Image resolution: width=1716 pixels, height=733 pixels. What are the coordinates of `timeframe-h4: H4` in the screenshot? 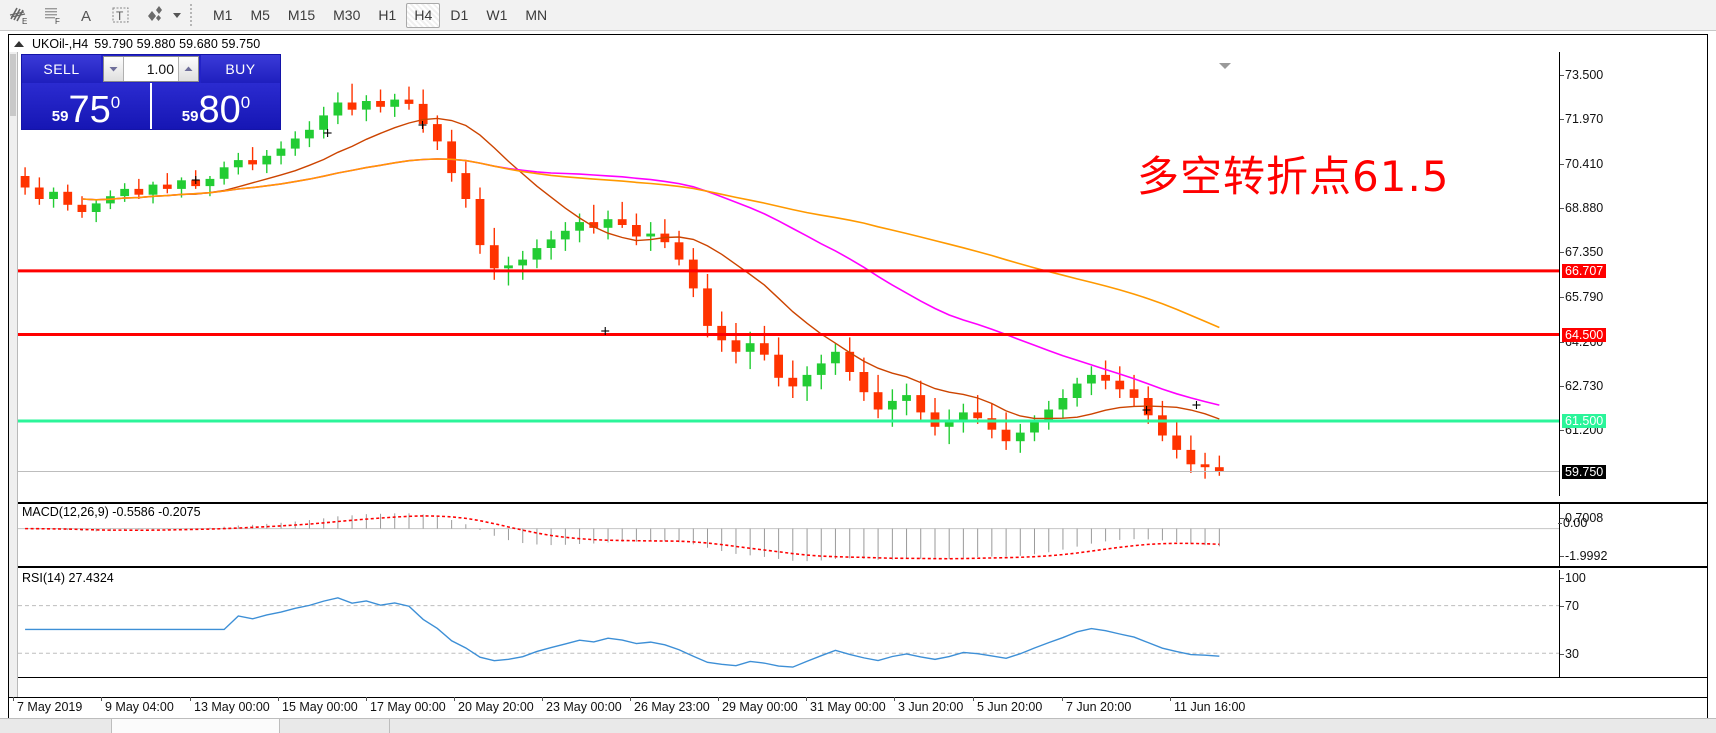 It's located at (423, 15).